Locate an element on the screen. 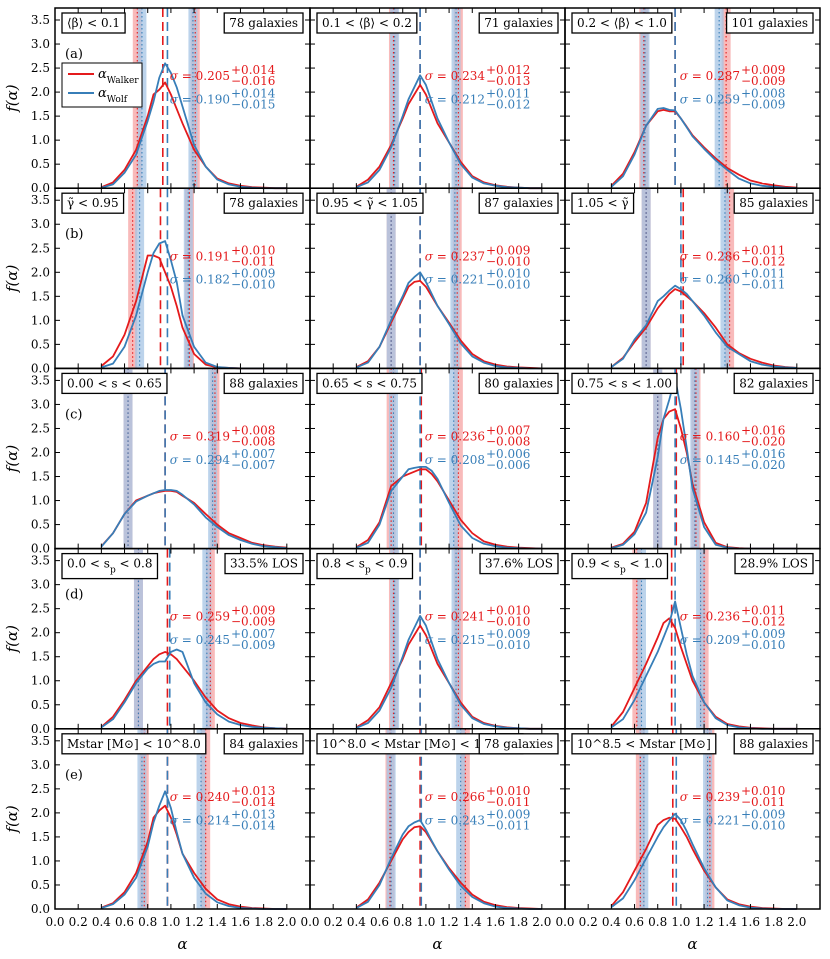 Image resolution: width=830 pixels, height=959 pixels. panel-label-sub: p is located at coordinates (368, 571).